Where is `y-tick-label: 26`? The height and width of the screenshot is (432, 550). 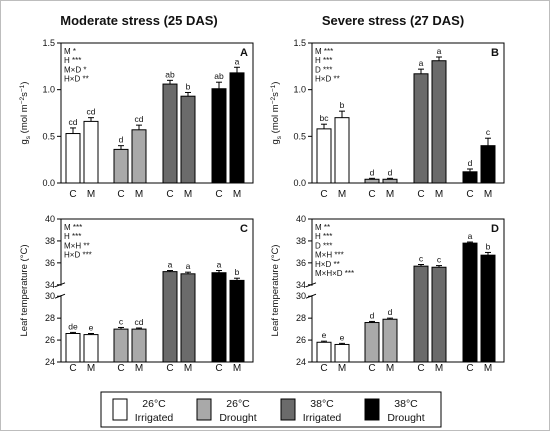 y-tick-label: 26 is located at coordinates (50, 340).